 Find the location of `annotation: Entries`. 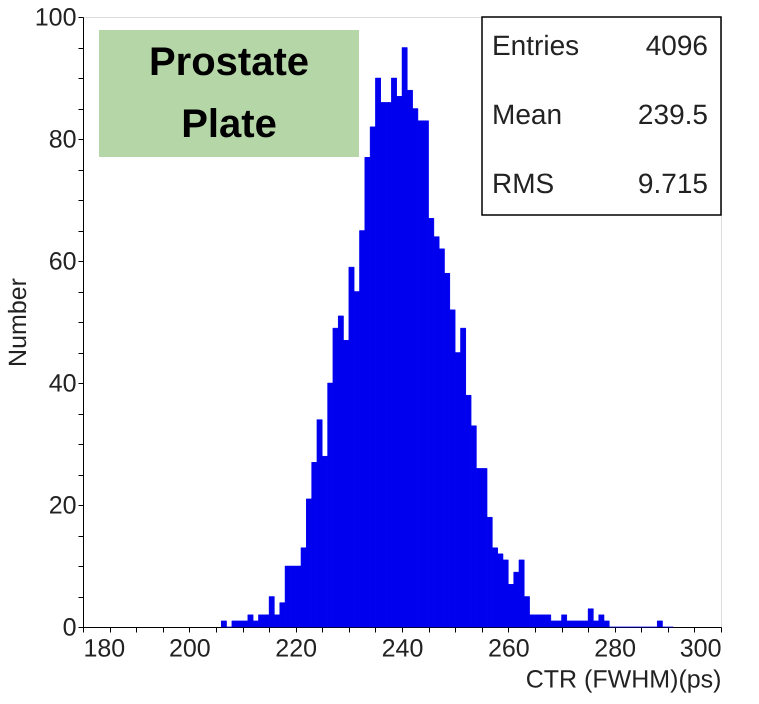

annotation: Entries is located at coordinates (536, 45).